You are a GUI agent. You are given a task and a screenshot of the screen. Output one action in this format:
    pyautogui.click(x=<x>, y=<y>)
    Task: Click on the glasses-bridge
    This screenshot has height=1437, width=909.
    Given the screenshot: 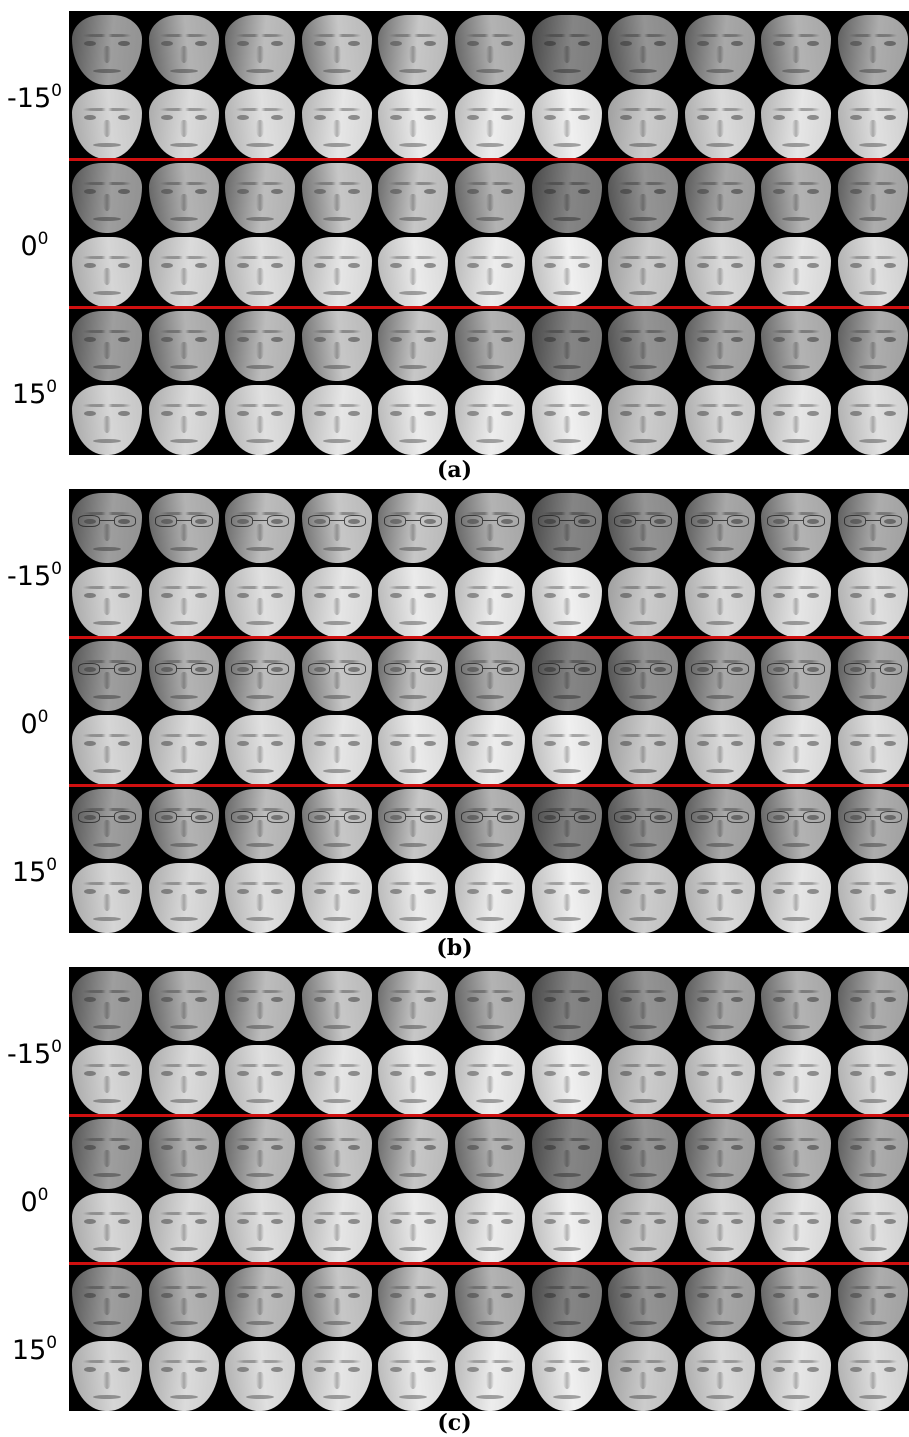 What is the action you would take?
    pyautogui.click(x=337, y=520)
    